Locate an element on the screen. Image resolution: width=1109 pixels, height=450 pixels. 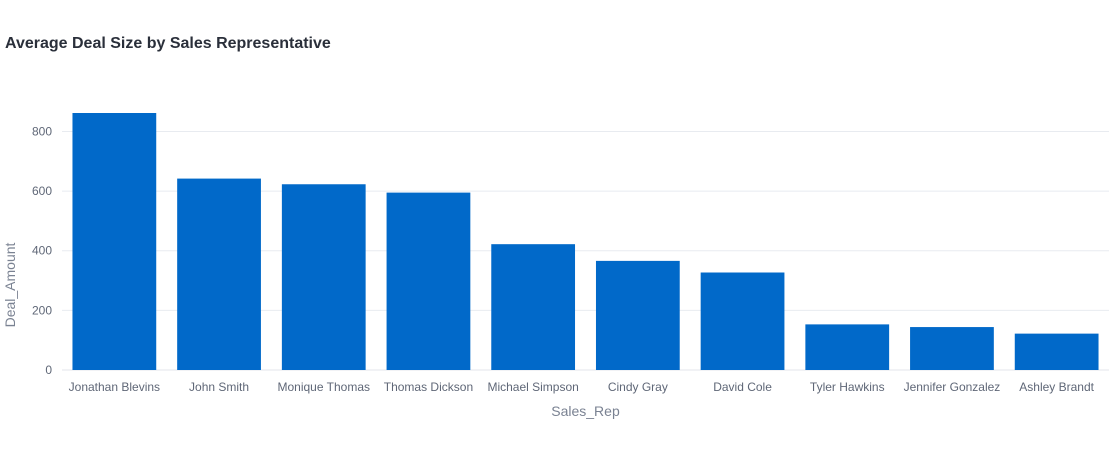
x-tick-label: John Smith is located at coordinates (219, 387).